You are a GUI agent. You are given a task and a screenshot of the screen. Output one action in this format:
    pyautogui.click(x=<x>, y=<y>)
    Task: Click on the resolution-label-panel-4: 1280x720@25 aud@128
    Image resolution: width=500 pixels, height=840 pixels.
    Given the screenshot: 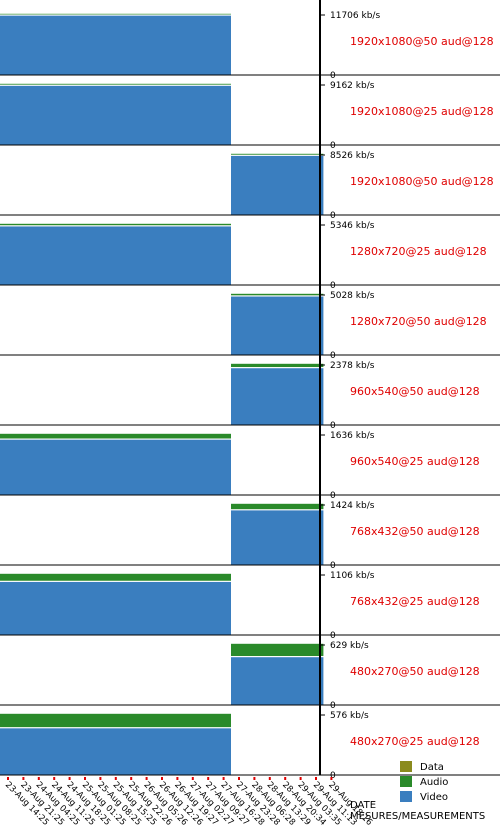 What is the action you would take?
    pyautogui.click(x=418, y=251)
    